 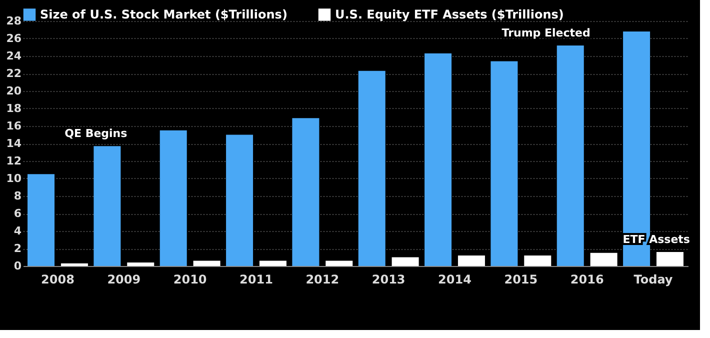 I want to click on x-tick-label: 2015, so click(x=521, y=279).